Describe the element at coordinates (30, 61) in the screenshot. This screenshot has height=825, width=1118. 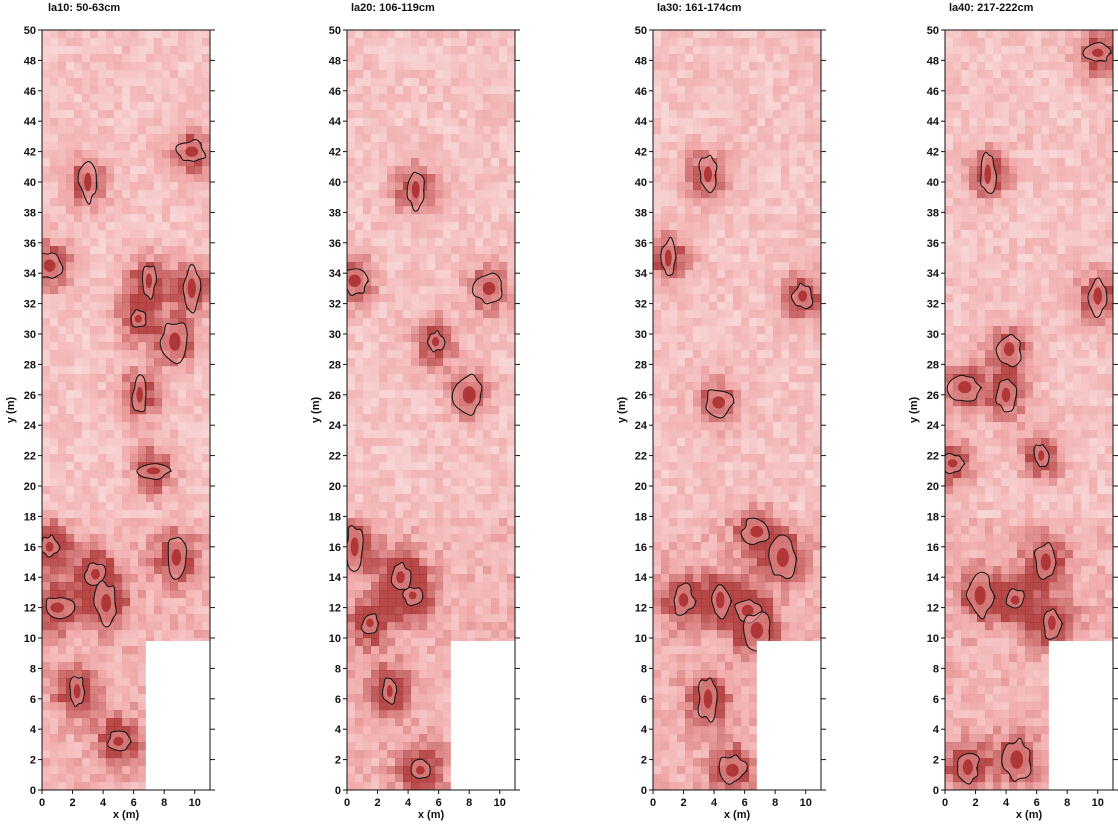
I see `y-tick-label: 48` at that location.